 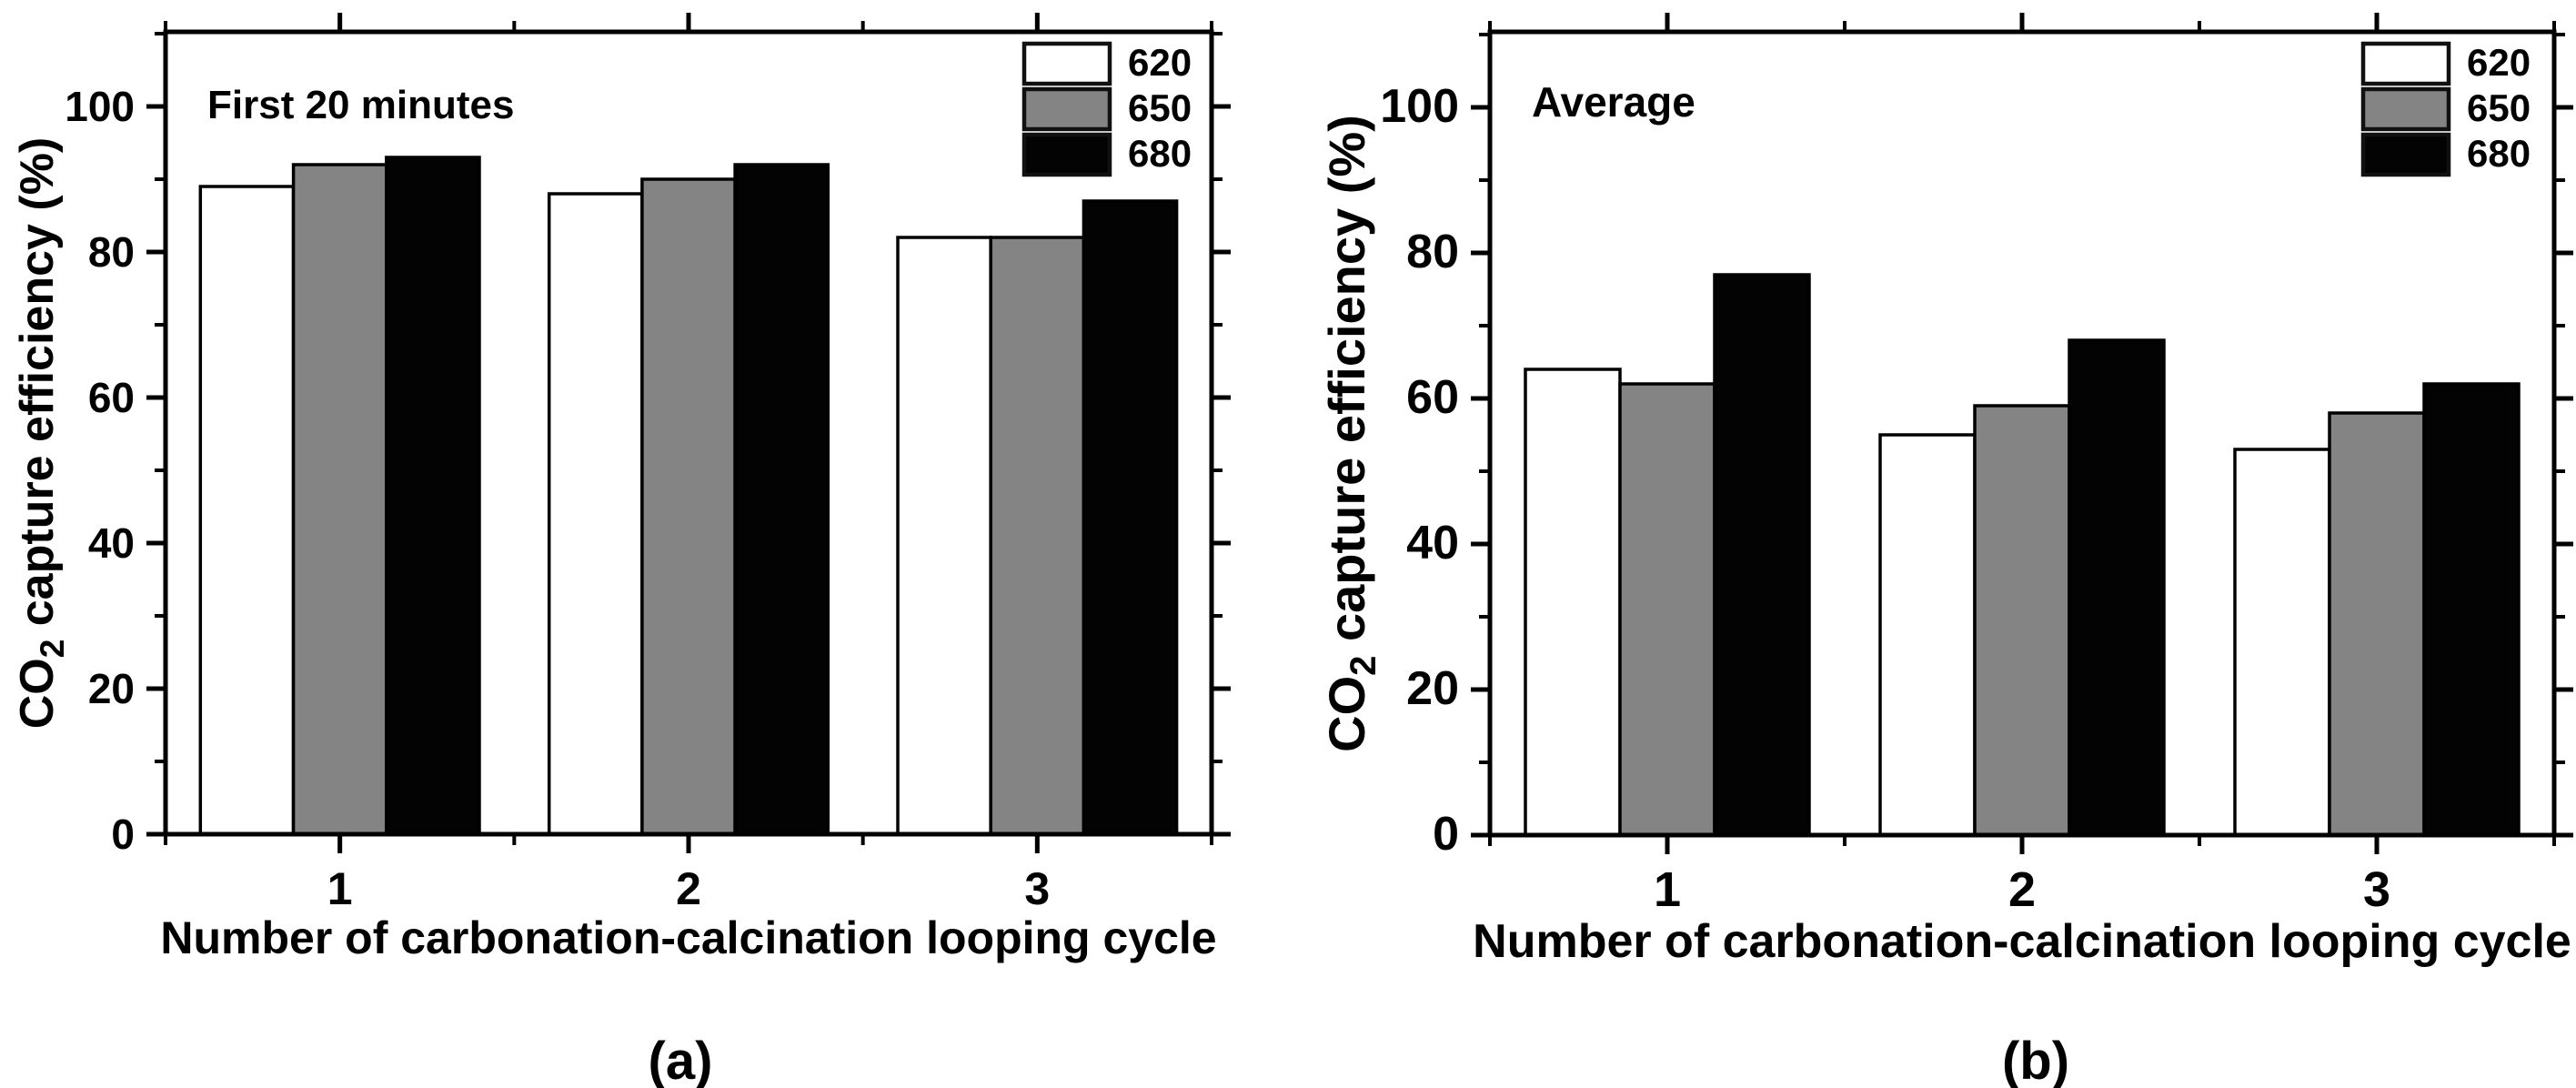 I want to click on caption-a: (a), so click(x=681, y=1060).